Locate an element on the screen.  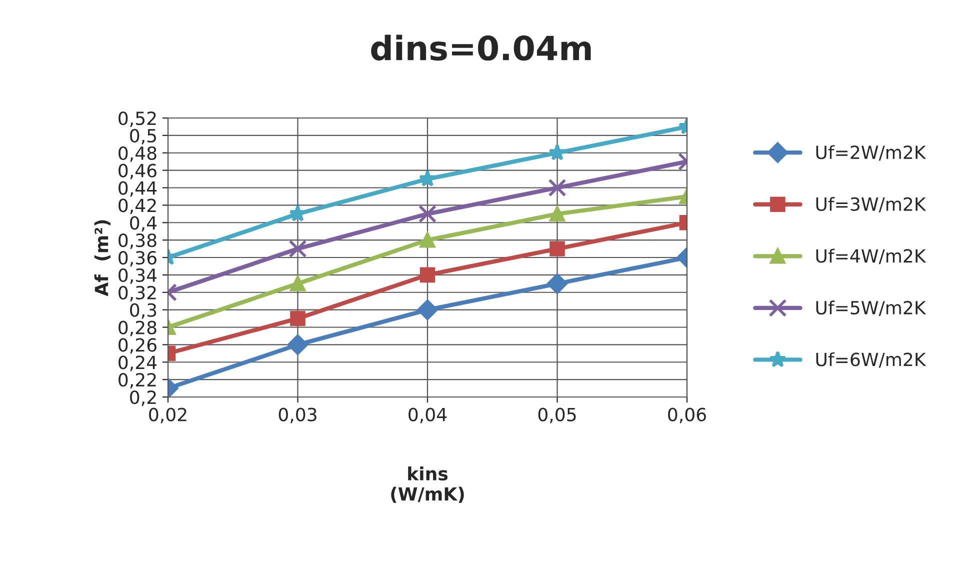
x-tick-label: 0,03 is located at coordinates (297, 416).